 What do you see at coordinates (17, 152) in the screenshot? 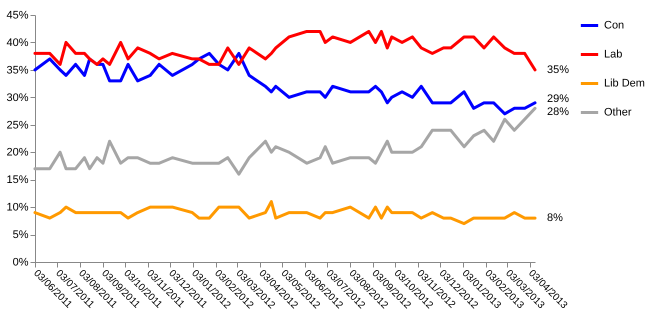
I see `y-tick-label: 20%` at bounding box center [17, 152].